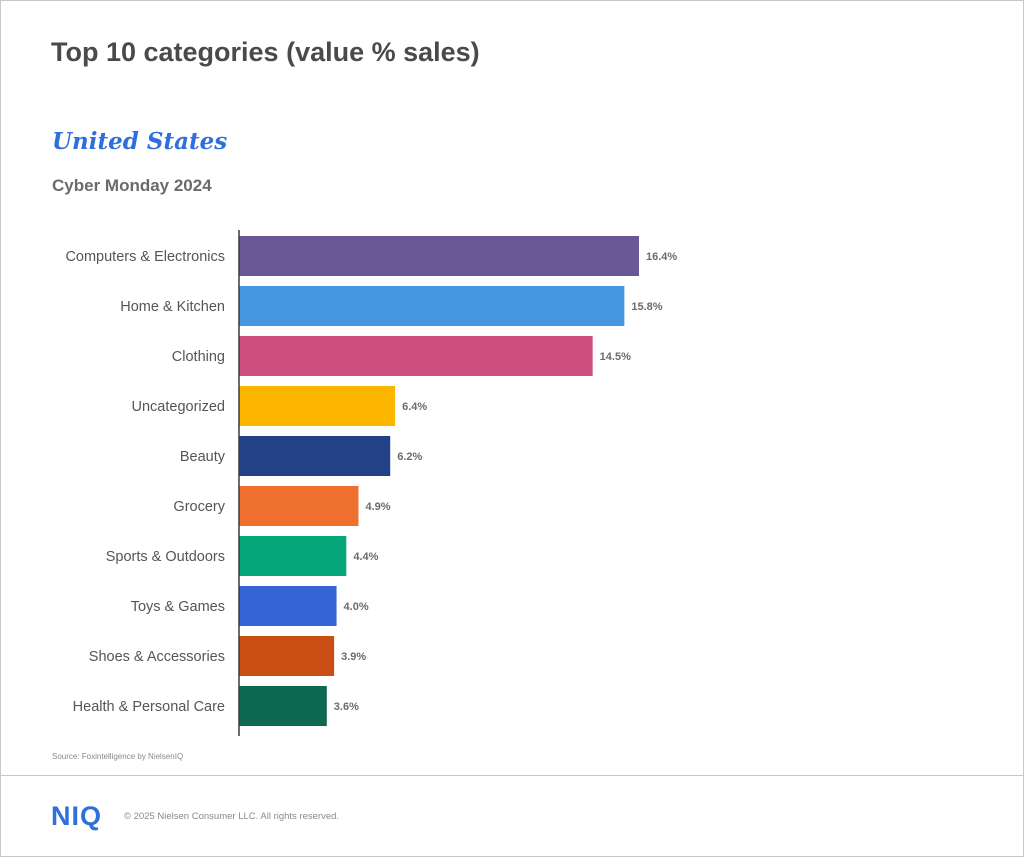 The width and height of the screenshot is (1024, 857). Describe the element at coordinates (149, 707) in the screenshot. I see `category-label: Health & Personal Care` at that location.